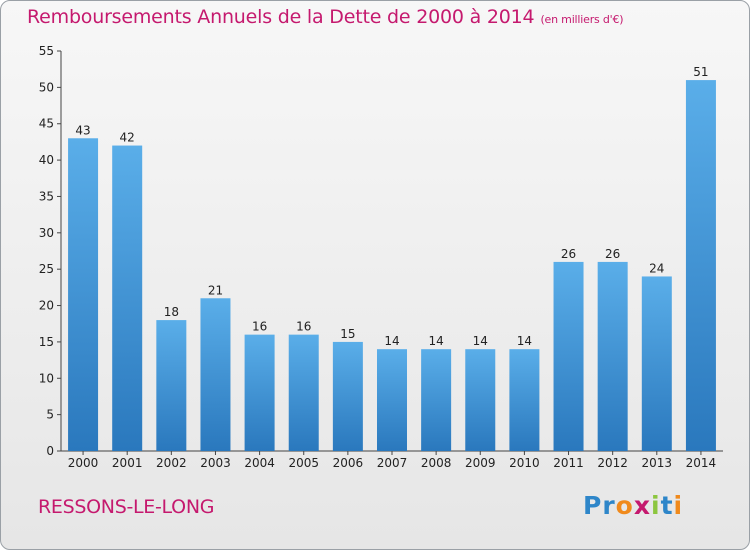 The image size is (750, 550). I want to click on data-label: 24, so click(656, 268).